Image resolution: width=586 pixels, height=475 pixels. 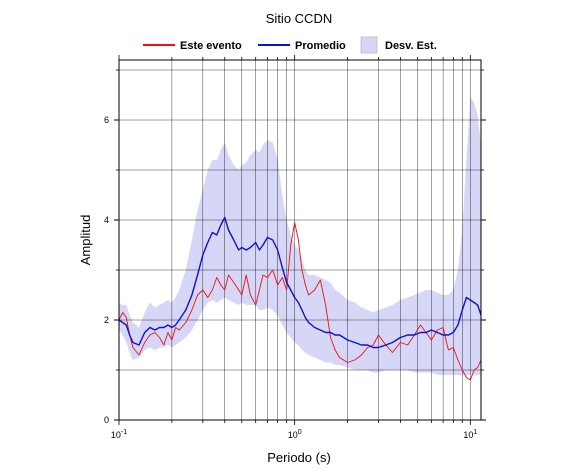 What do you see at coordinates (295, 434) in the screenshot?
I see `x-tick-label: 10⁰` at bounding box center [295, 434].